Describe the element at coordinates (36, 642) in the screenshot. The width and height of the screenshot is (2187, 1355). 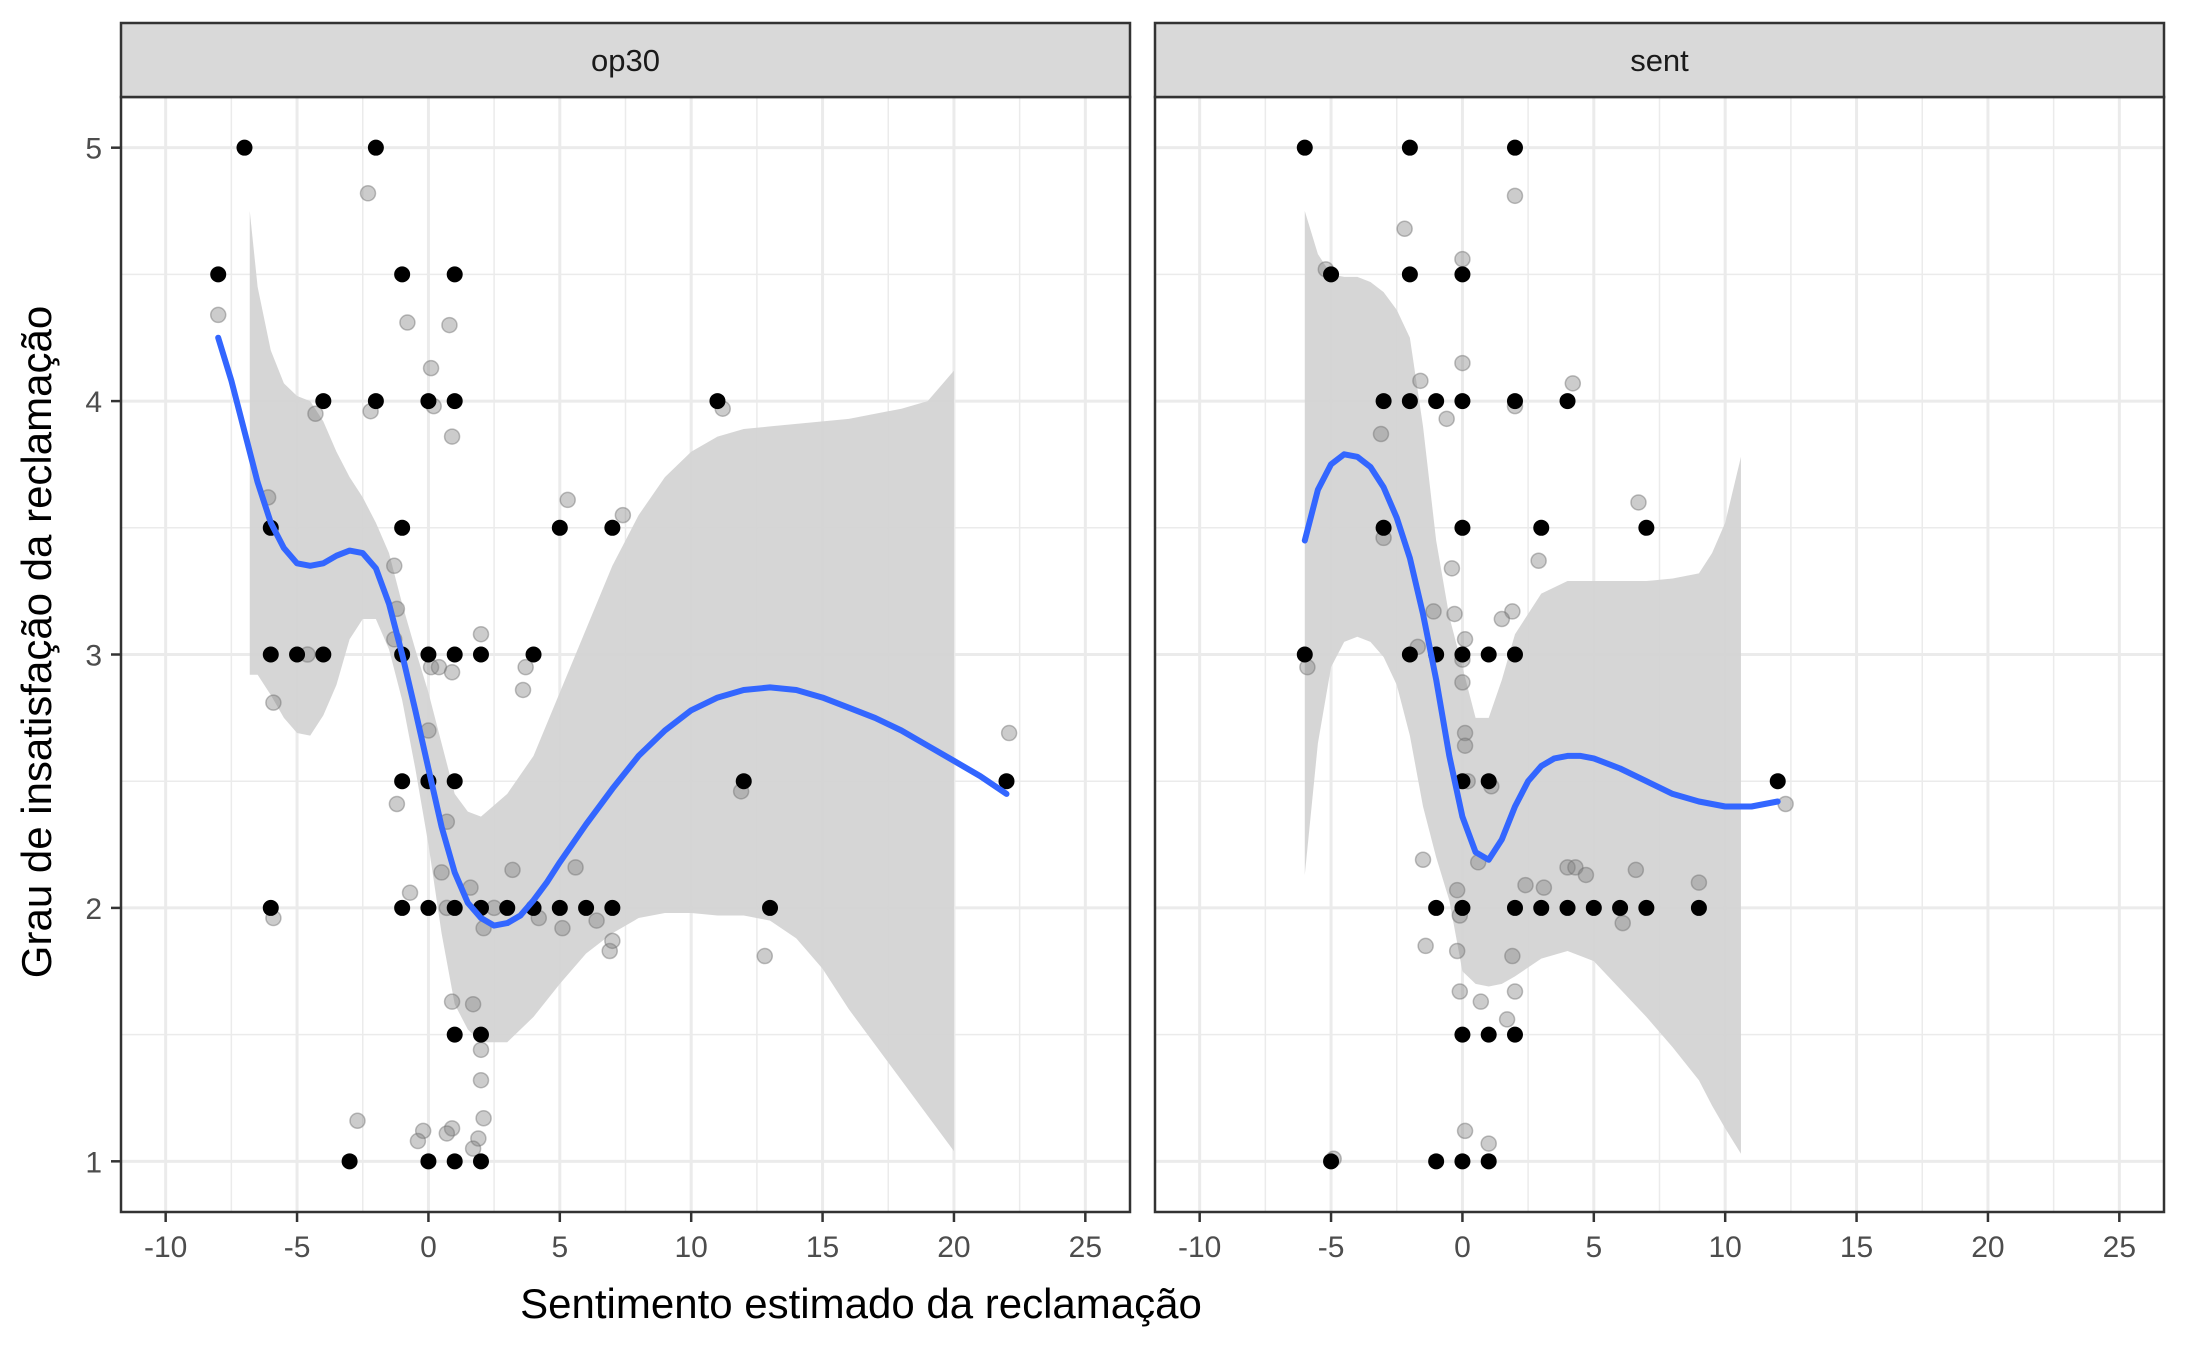
I see `y-axis-title: Grau de insatisfação da reclamação` at that location.